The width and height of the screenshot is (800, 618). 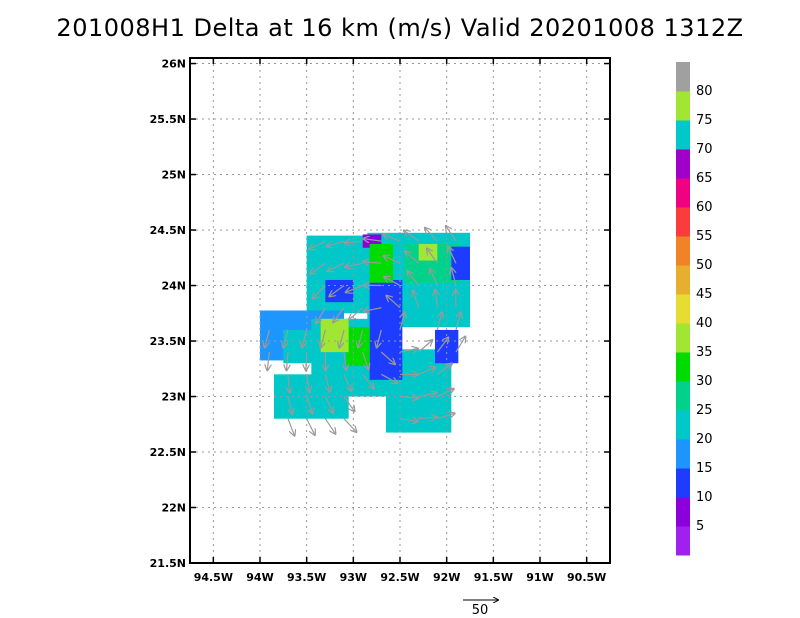 What do you see at coordinates (173, 508) in the screenshot?
I see `y-tick-label-1: 22N` at bounding box center [173, 508].